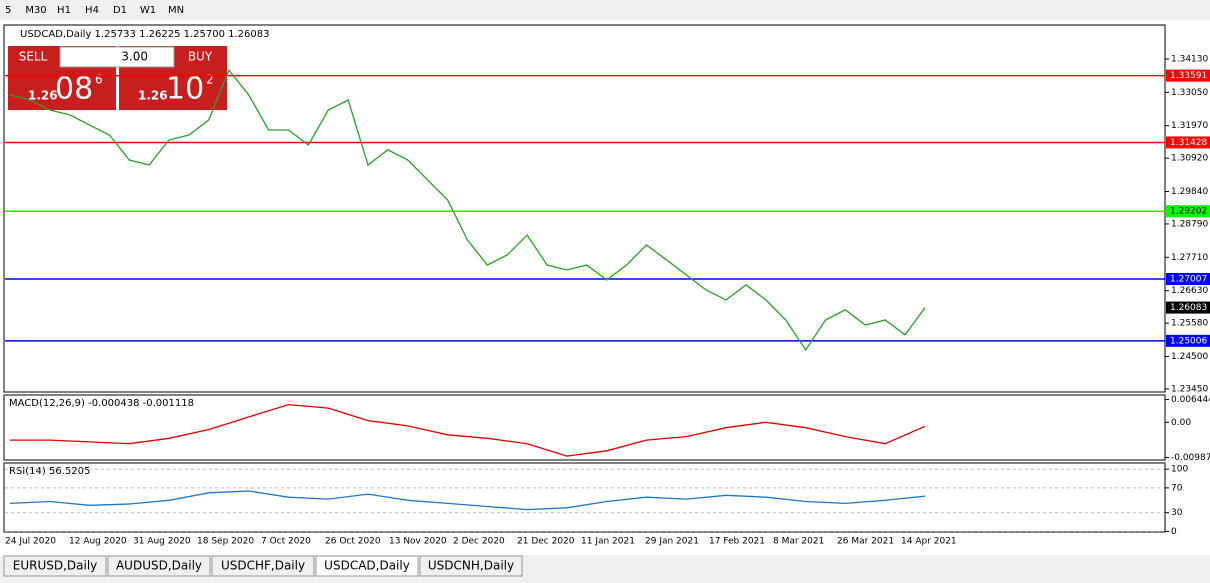  I want to click on price-level-label: 1.27007, so click(1188, 280).